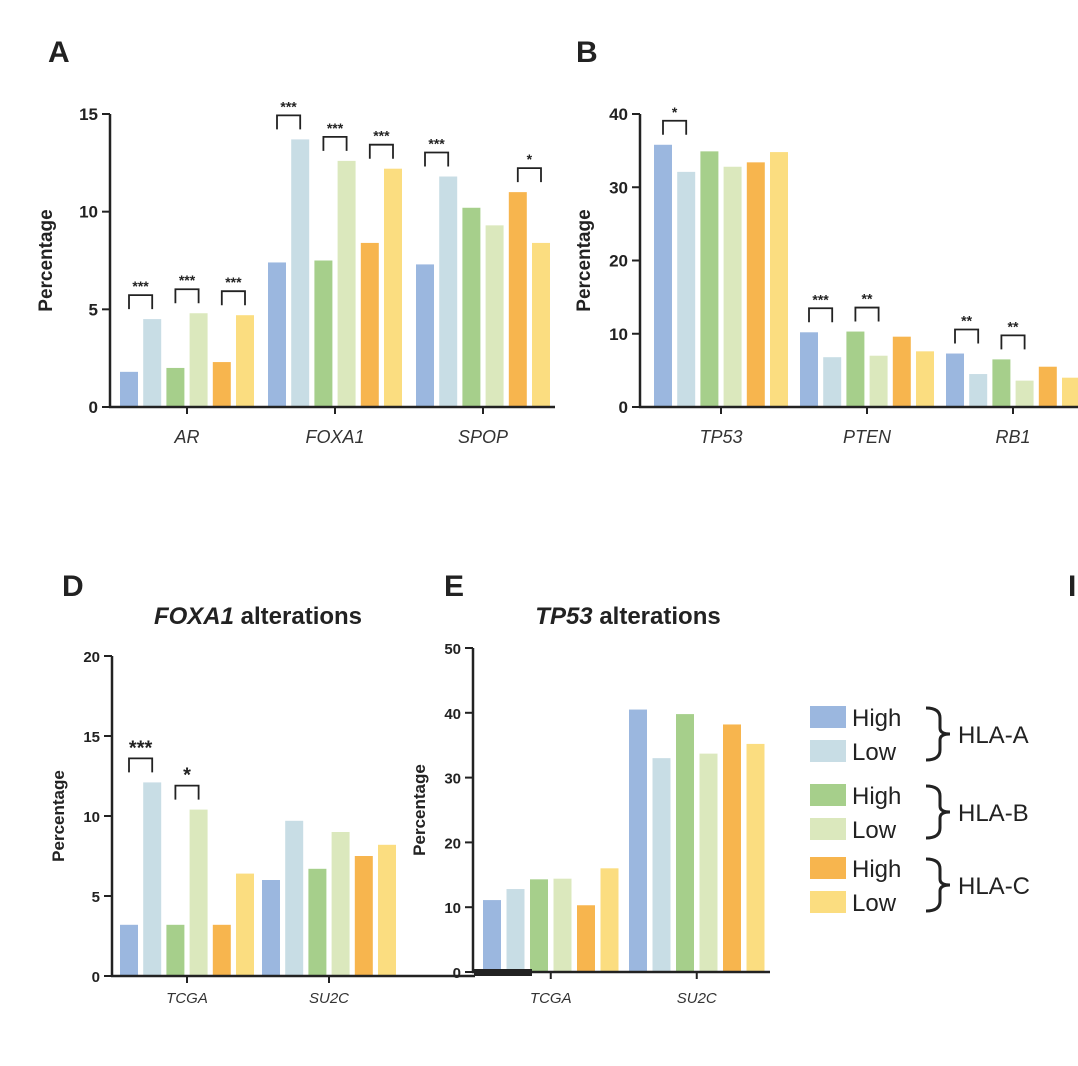  Describe the element at coordinates (564, 616) in the screenshot. I see `panel-title-italic: TP53` at that location.